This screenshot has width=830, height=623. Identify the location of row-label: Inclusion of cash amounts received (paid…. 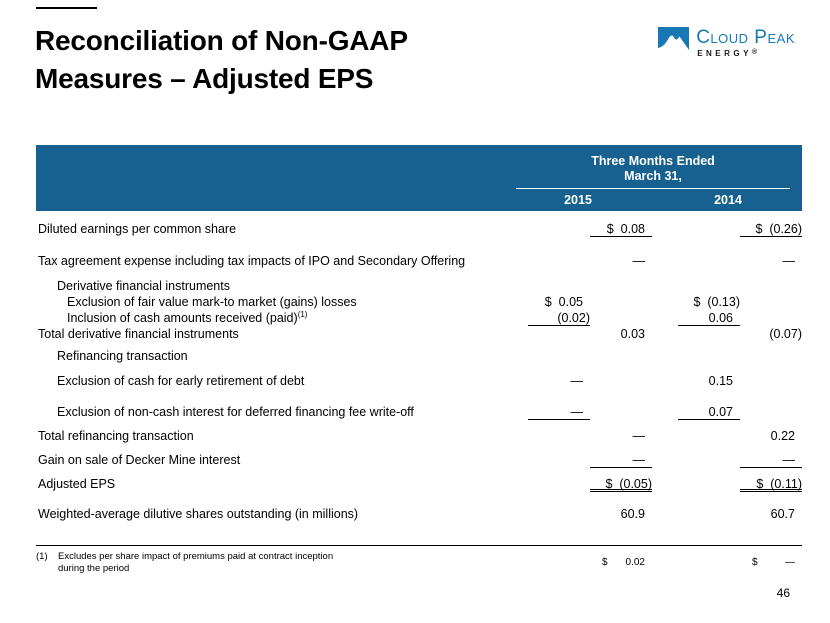
(187, 317).